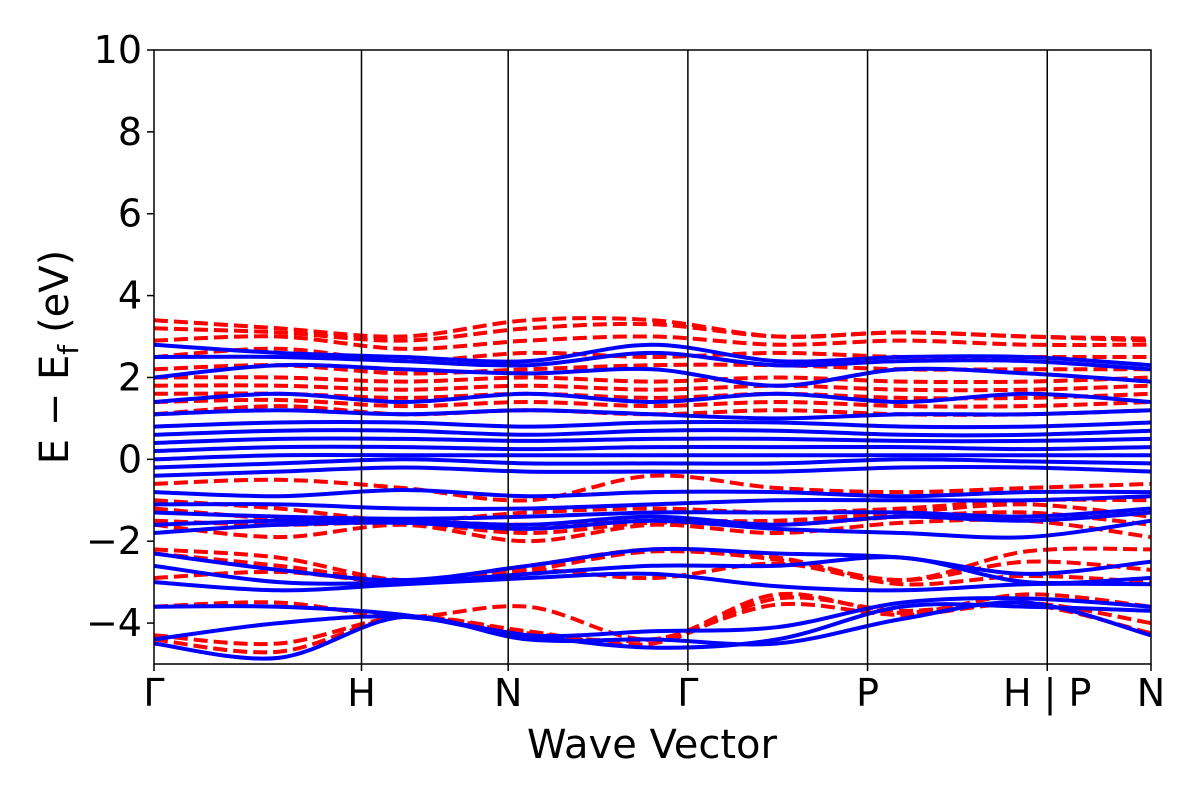 This screenshot has width=1200, height=800. What do you see at coordinates (130, 377) in the screenshot?
I see `y-tick-label: 2` at bounding box center [130, 377].